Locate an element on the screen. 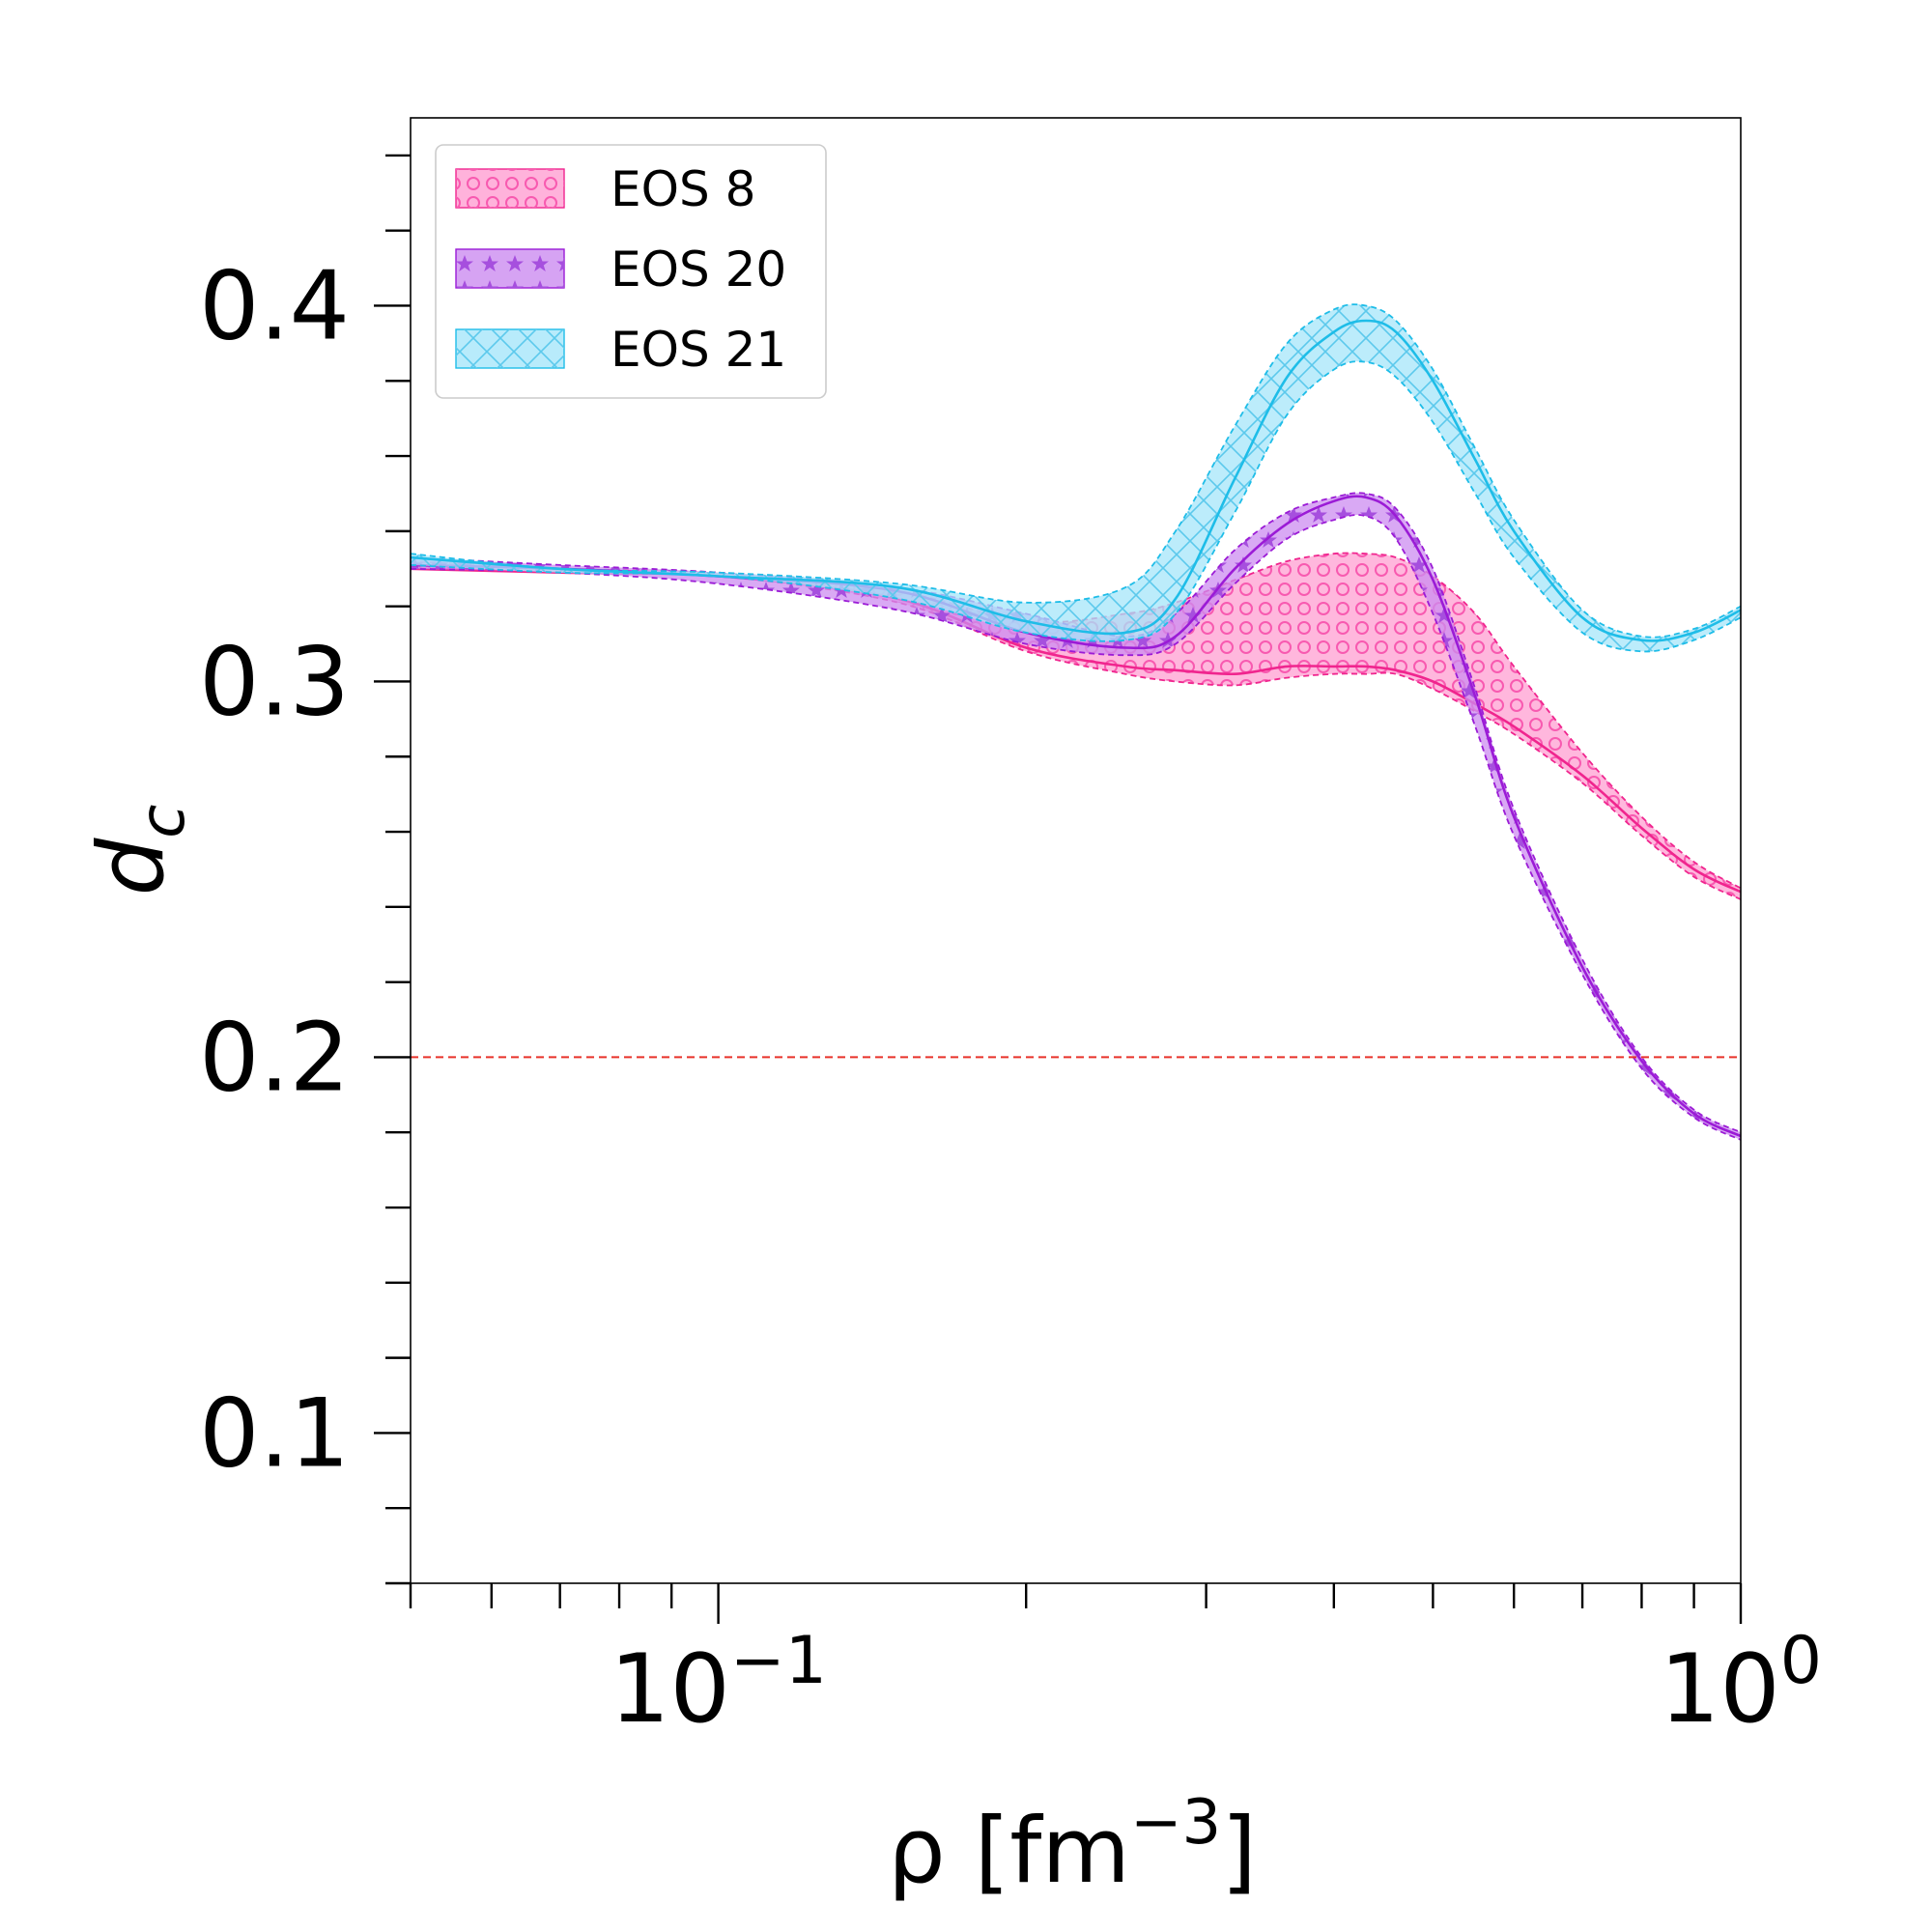 This screenshot has height=1932, width=1932. x-axis-label-main: ρ [fm is located at coordinates (1009, 1851).